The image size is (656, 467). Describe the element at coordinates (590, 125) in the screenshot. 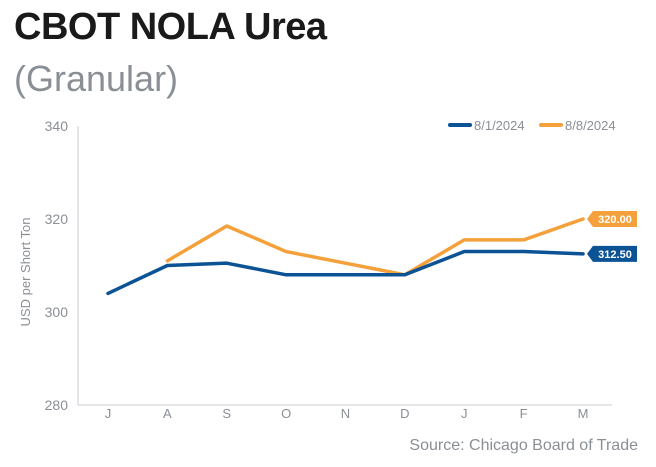

I see `legend-label-series-2: 8/8/2024` at that location.